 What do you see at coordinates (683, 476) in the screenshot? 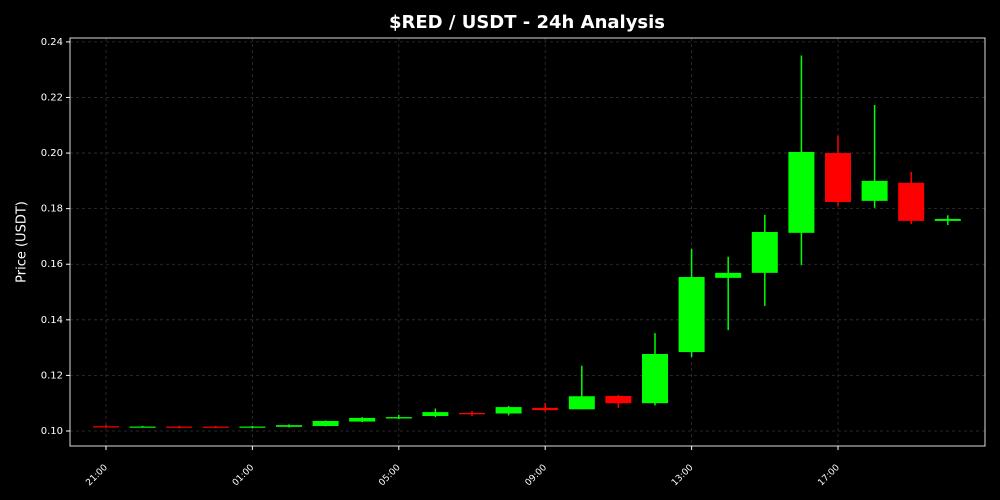
I see `x-tick-label: 13:00` at bounding box center [683, 476].